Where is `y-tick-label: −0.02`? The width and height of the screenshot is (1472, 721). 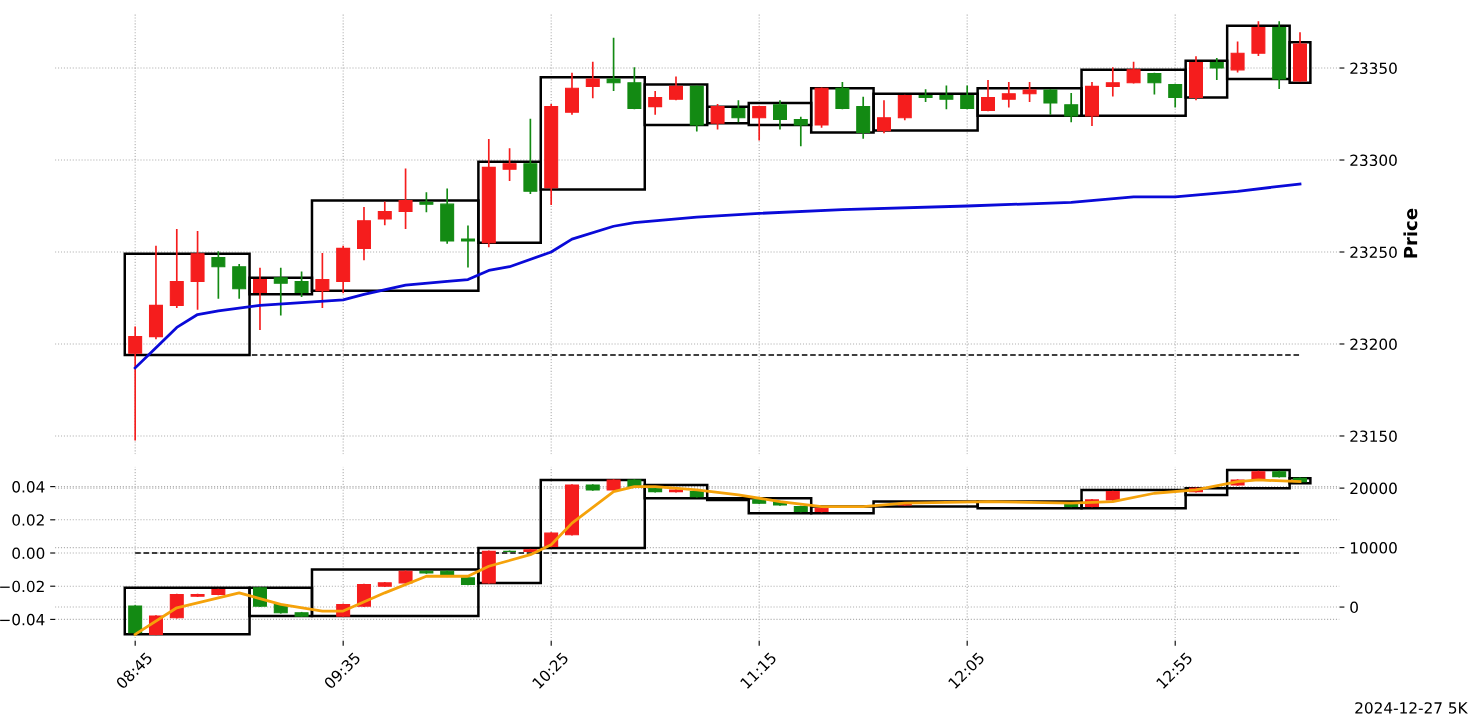
y-tick-label: −0.02 is located at coordinates (22, 586).